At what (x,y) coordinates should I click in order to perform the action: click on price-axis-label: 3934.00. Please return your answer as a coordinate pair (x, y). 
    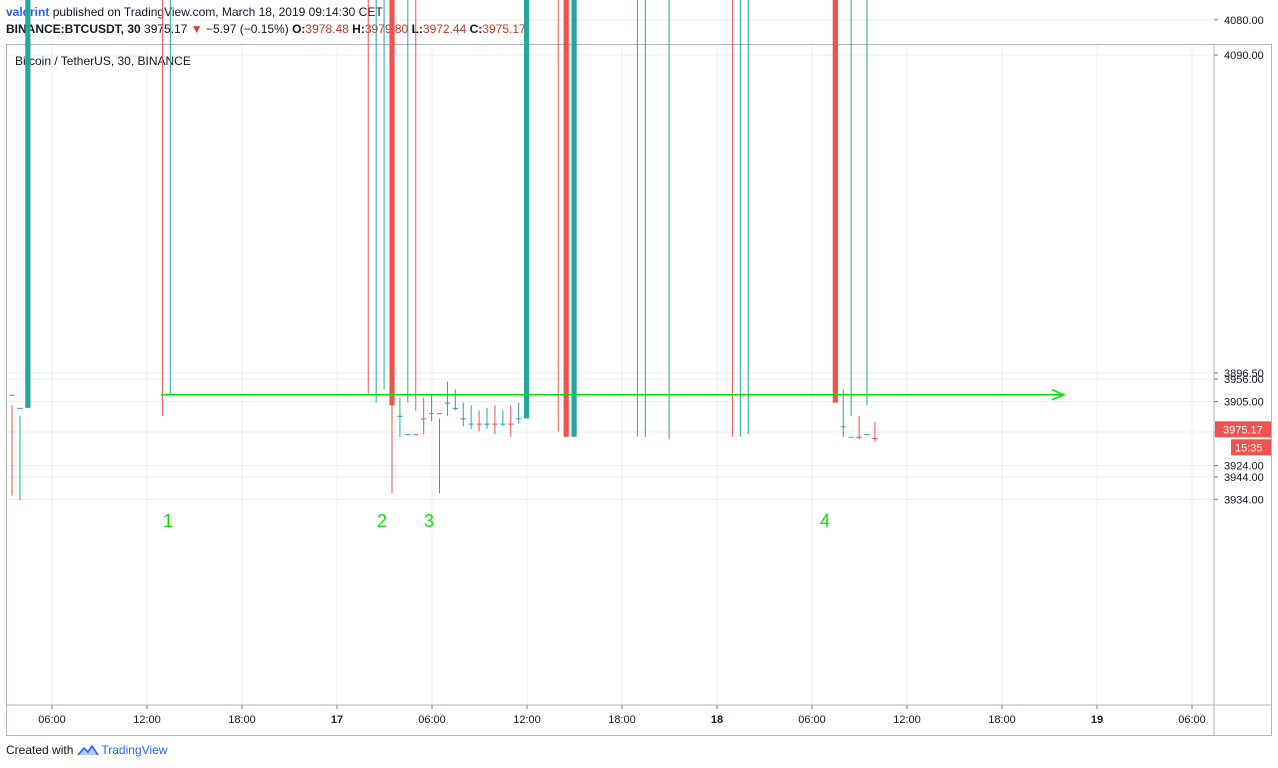
    Looking at the image, I should click on (1244, 500).